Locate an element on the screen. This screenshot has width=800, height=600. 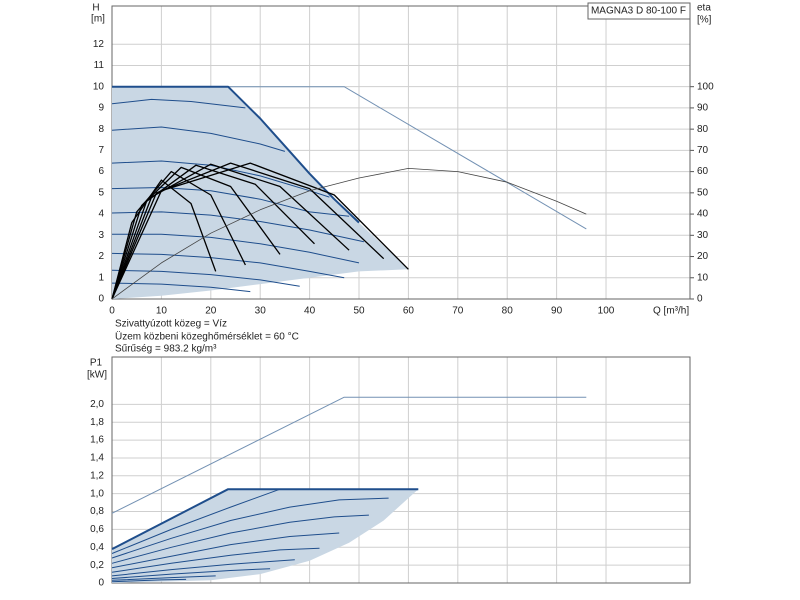
y-tick-label: 2,0 is located at coordinates (97, 404).